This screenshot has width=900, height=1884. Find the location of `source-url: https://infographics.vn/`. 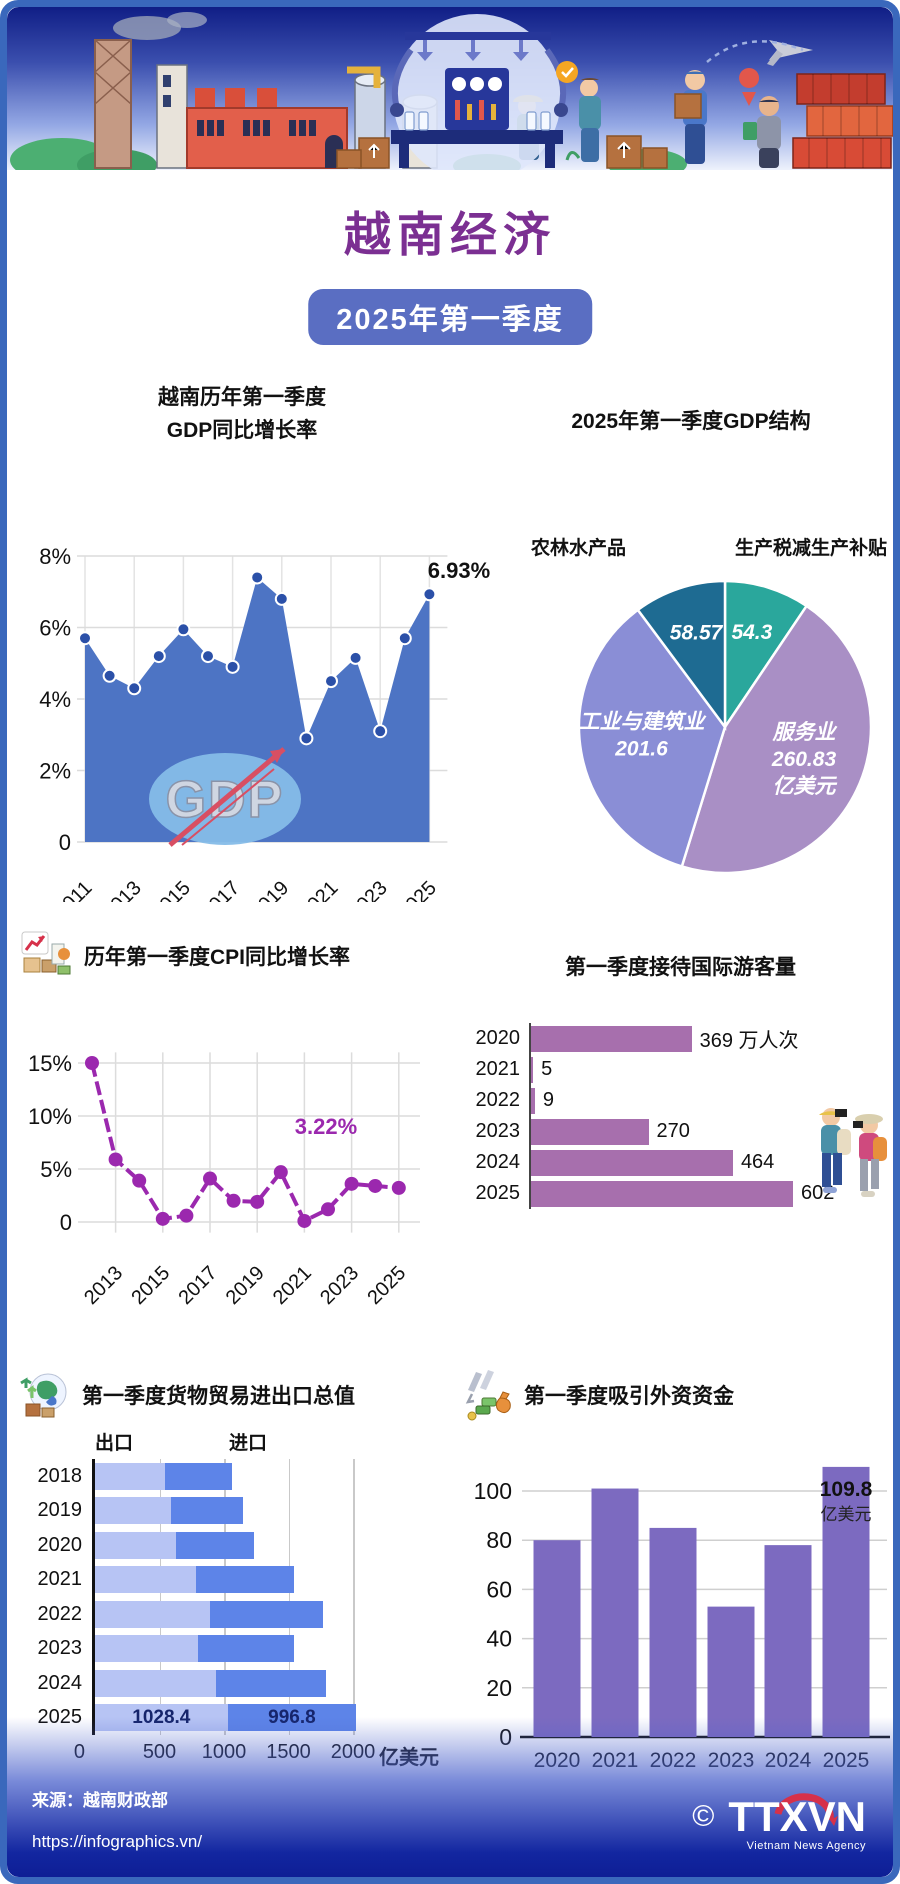

source-url: https://infographics.vn/ is located at coordinates (117, 1841).